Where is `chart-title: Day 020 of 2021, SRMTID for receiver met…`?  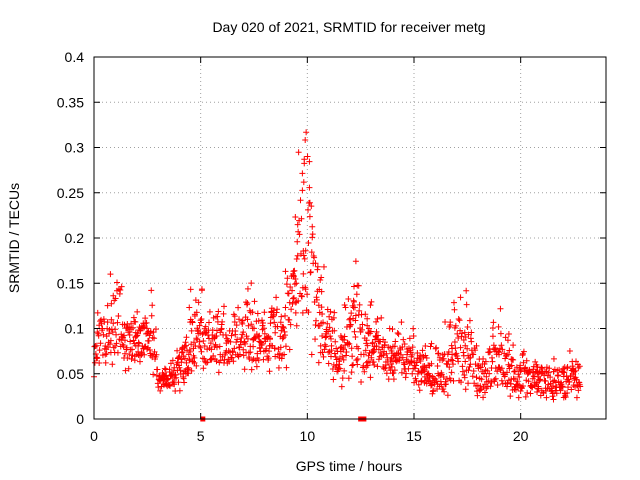 chart-title: Day 020 of 2021, SRMTID for receiver met… is located at coordinates (348, 27).